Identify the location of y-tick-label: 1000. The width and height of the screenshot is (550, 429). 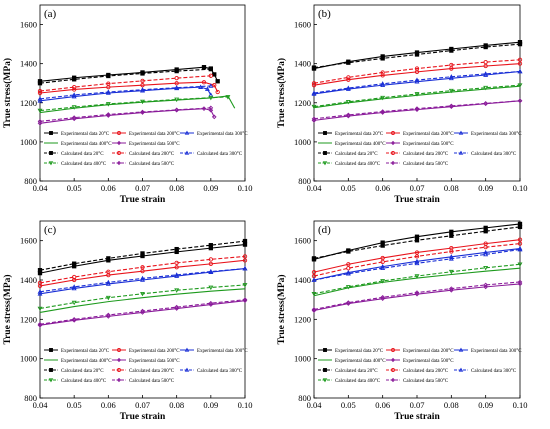
(302, 359).